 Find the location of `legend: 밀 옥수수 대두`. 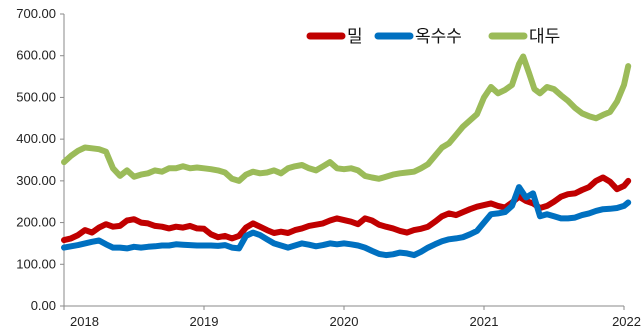

legend: 밀 옥수수 대두 is located at coordinates (433, 37).